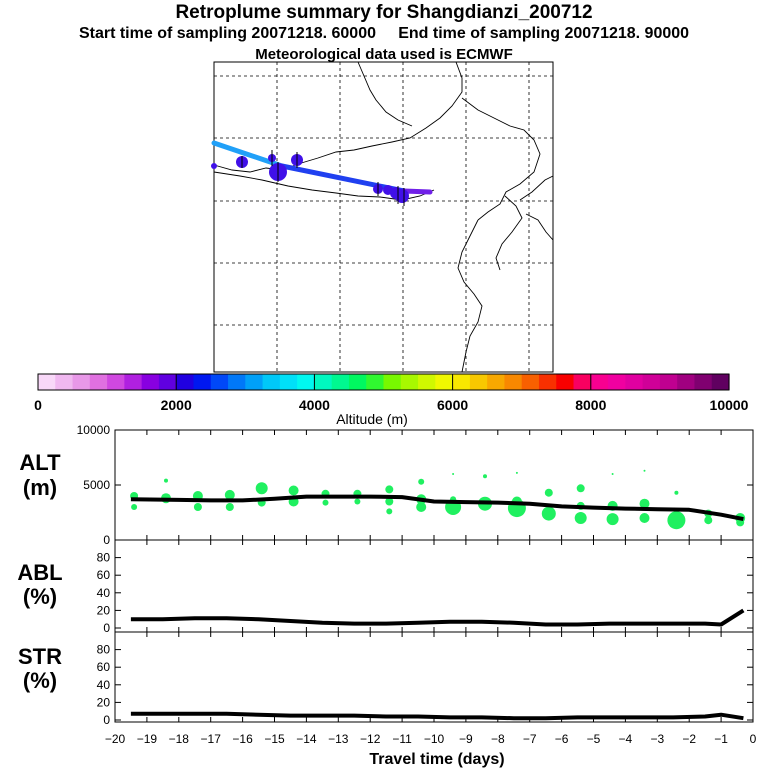 The height and width of the screenshot is (768, 768). I want to click on colorbar-tick-label: 2000, so click(176, 405).